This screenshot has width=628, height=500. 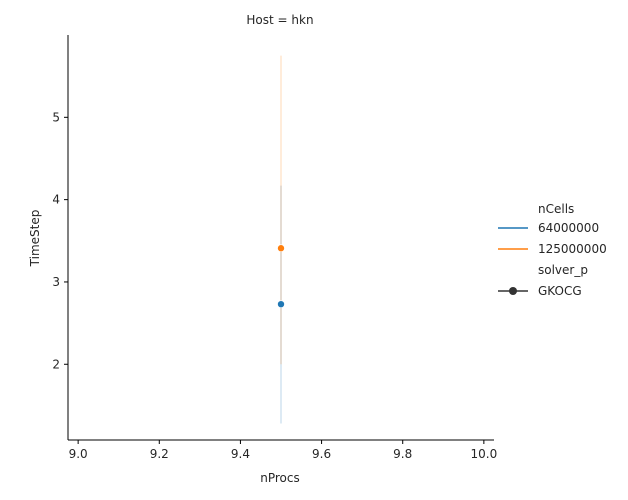 I want to click on legend-style-label: GKOCG, so click(x=560, y=291).